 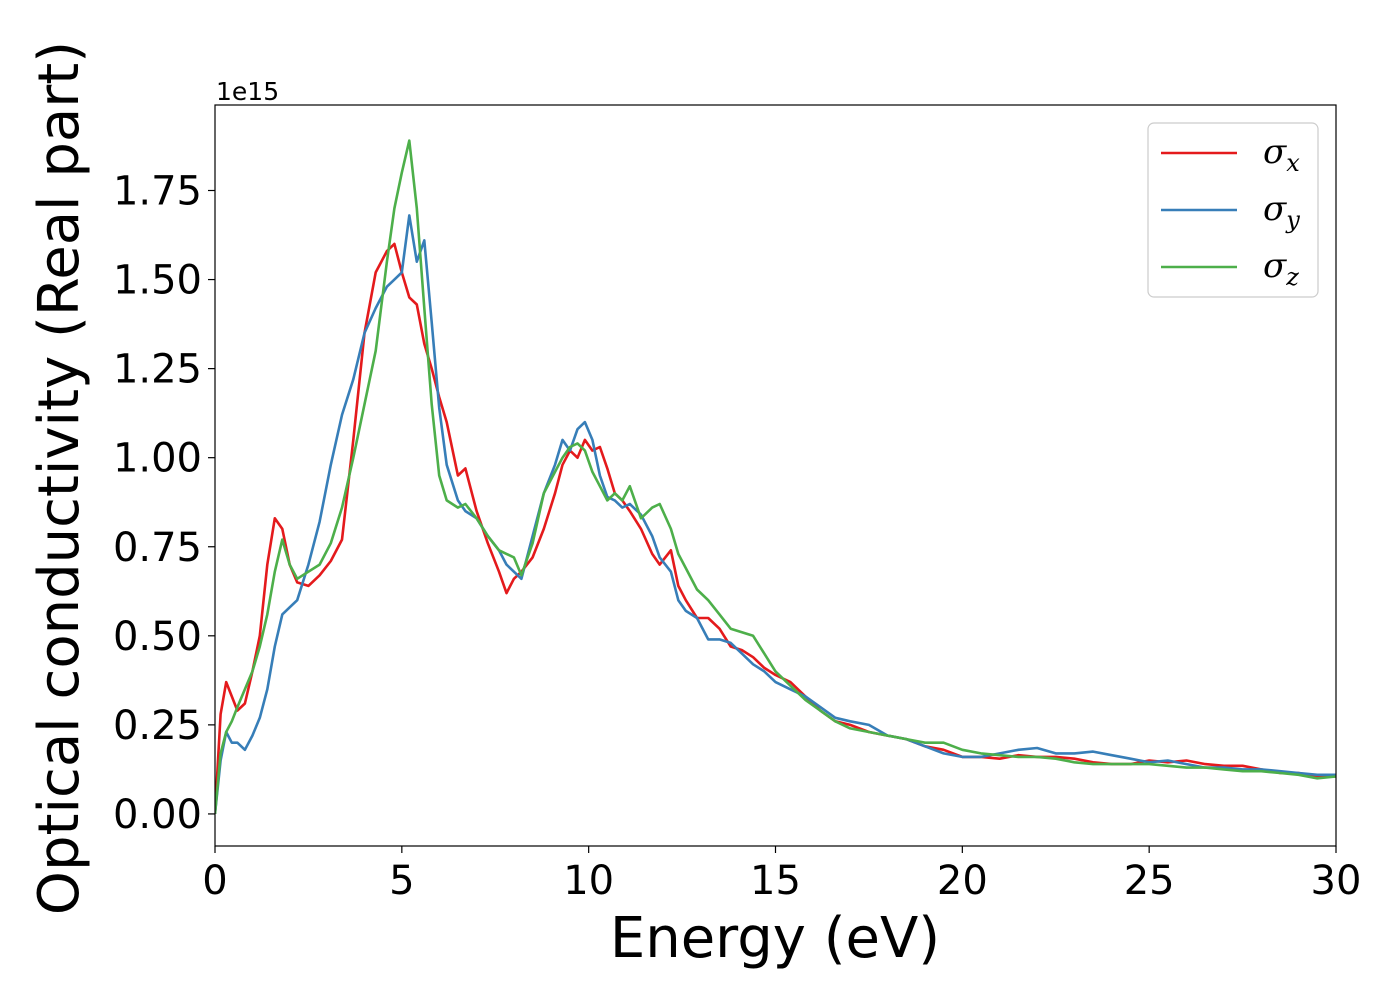 What do you see at coordinates (775, 938) in the screenshot?
I see `x-axis-title: Energy (eV)` at bounding box center [775, 938].